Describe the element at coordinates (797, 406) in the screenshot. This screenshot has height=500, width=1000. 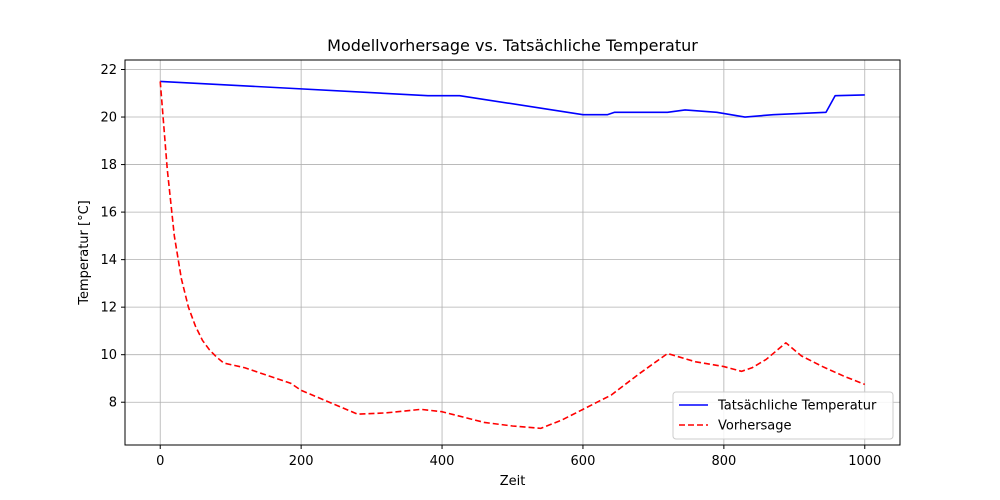
I see `legend-label-1: Tatsächliche Temperatur` at that location.